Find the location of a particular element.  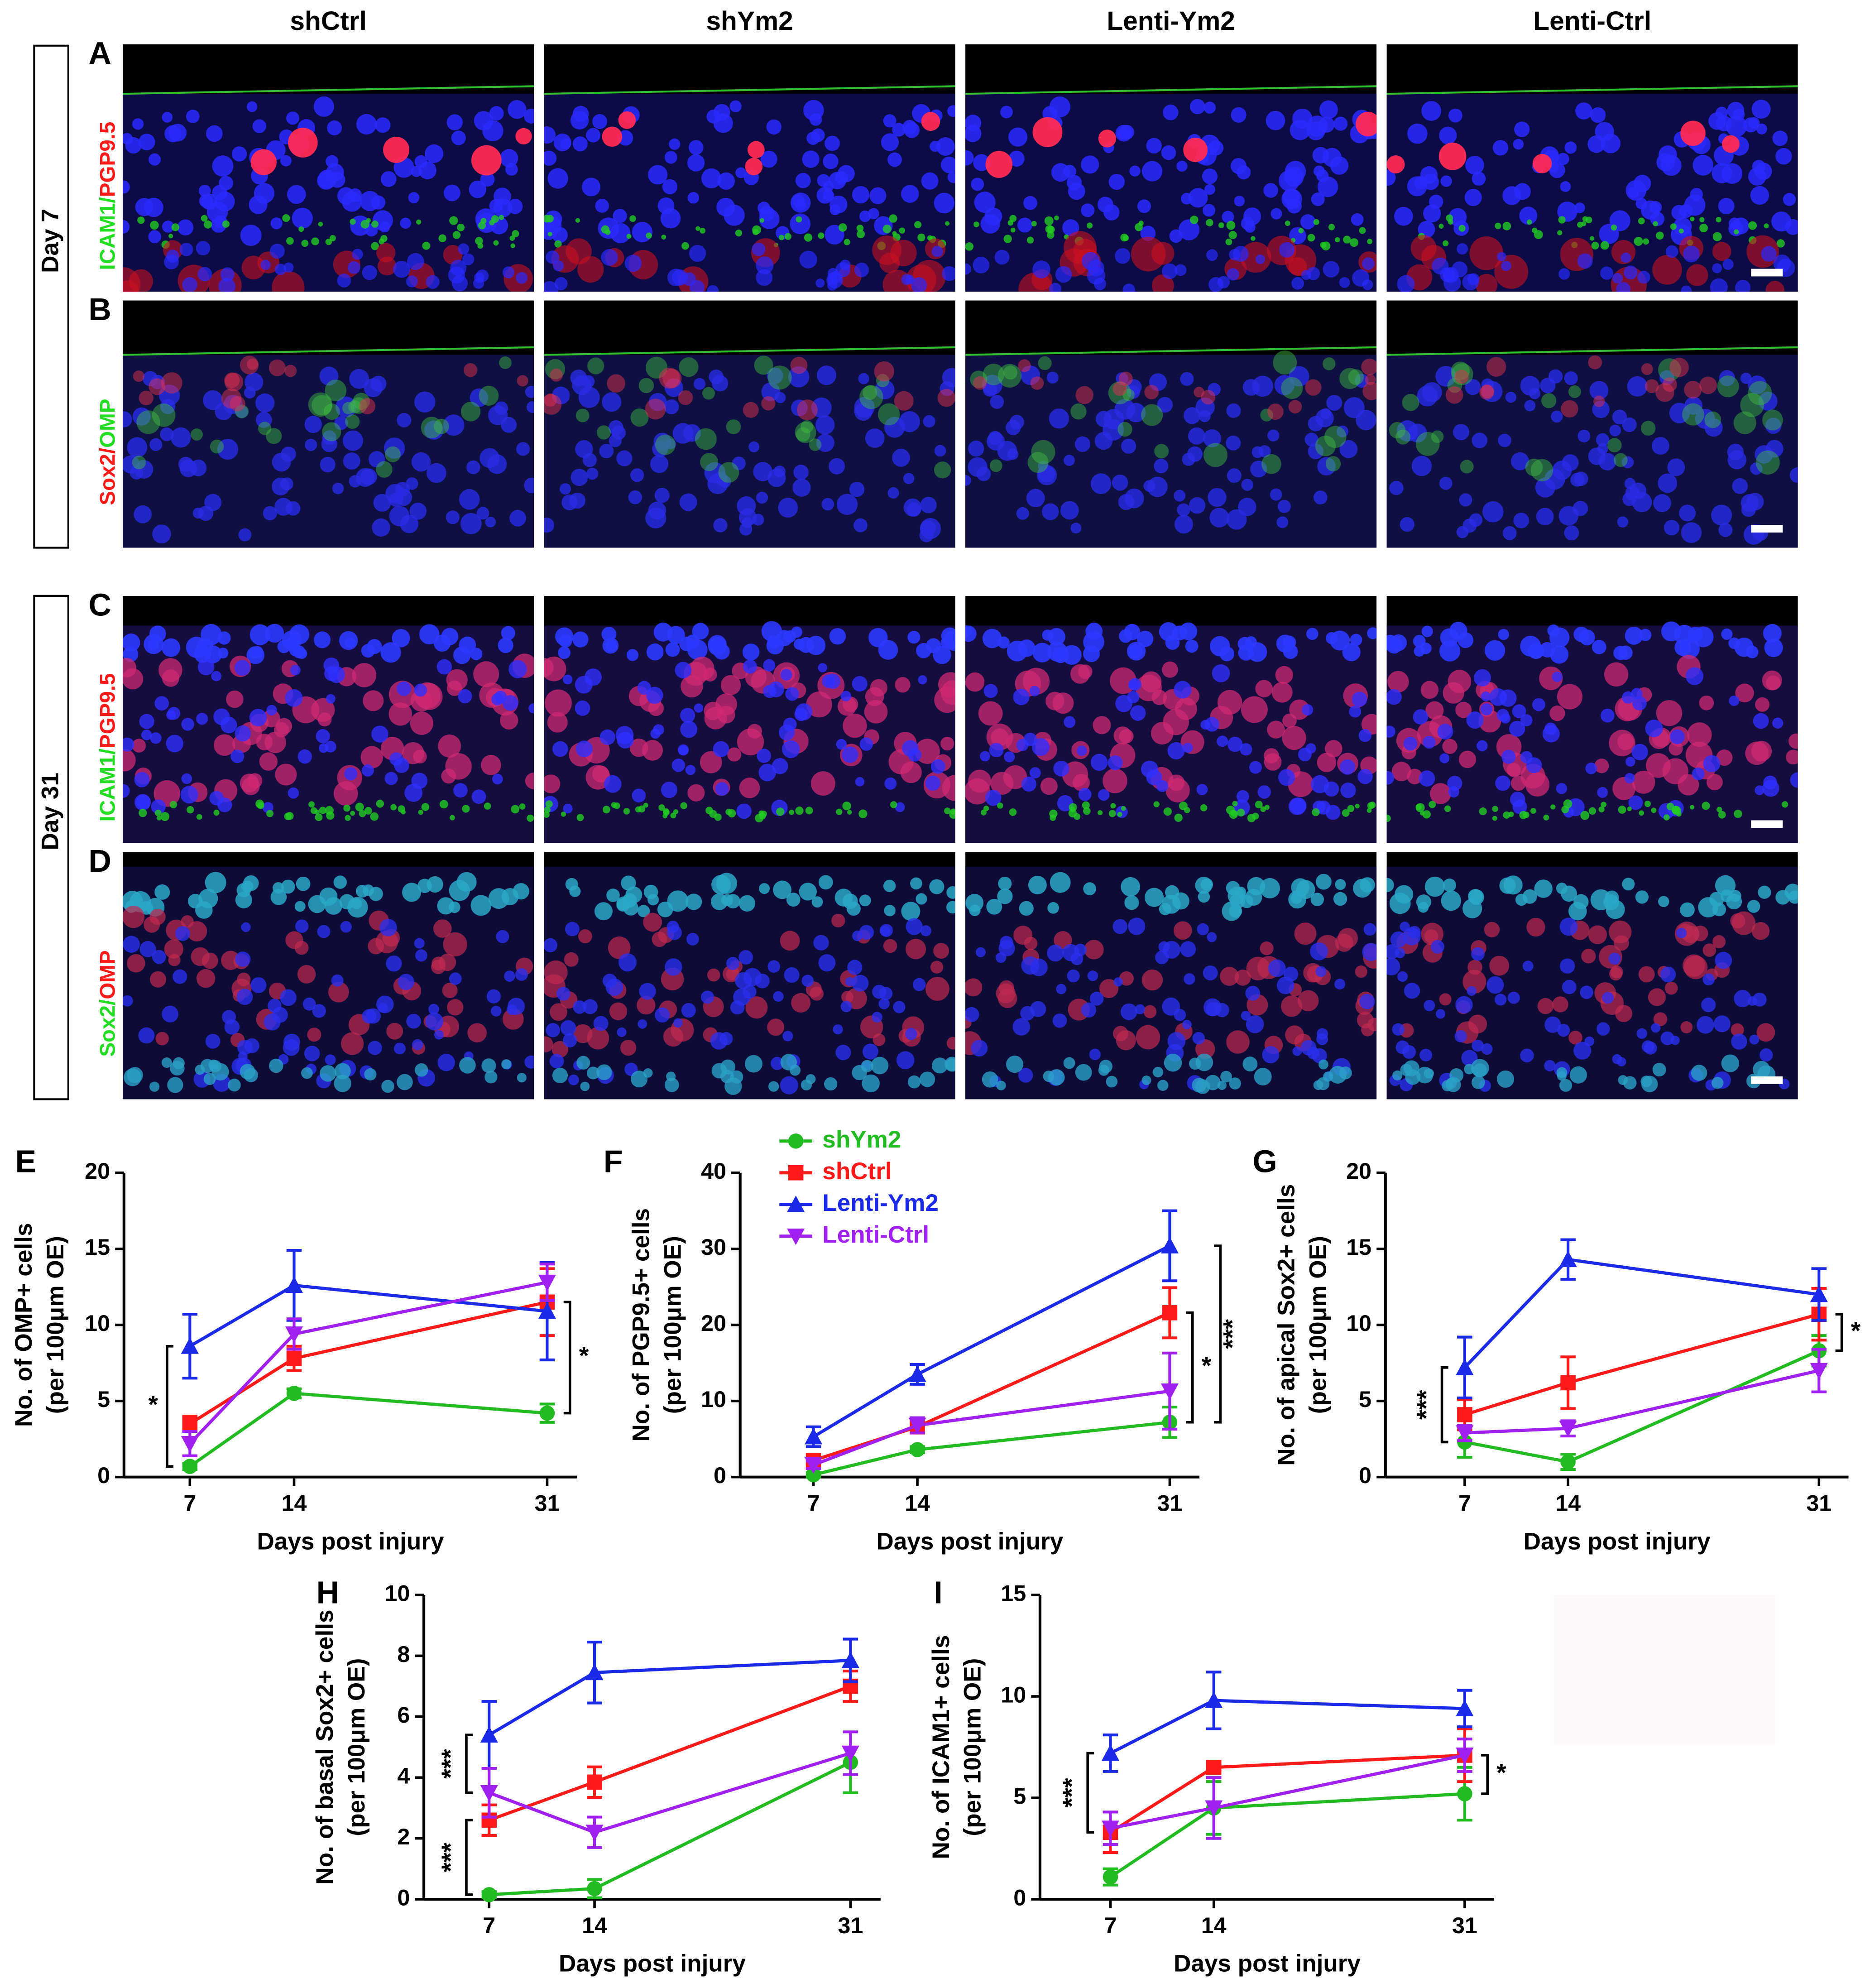

scale-bar is located at coordinates (1767, 824).